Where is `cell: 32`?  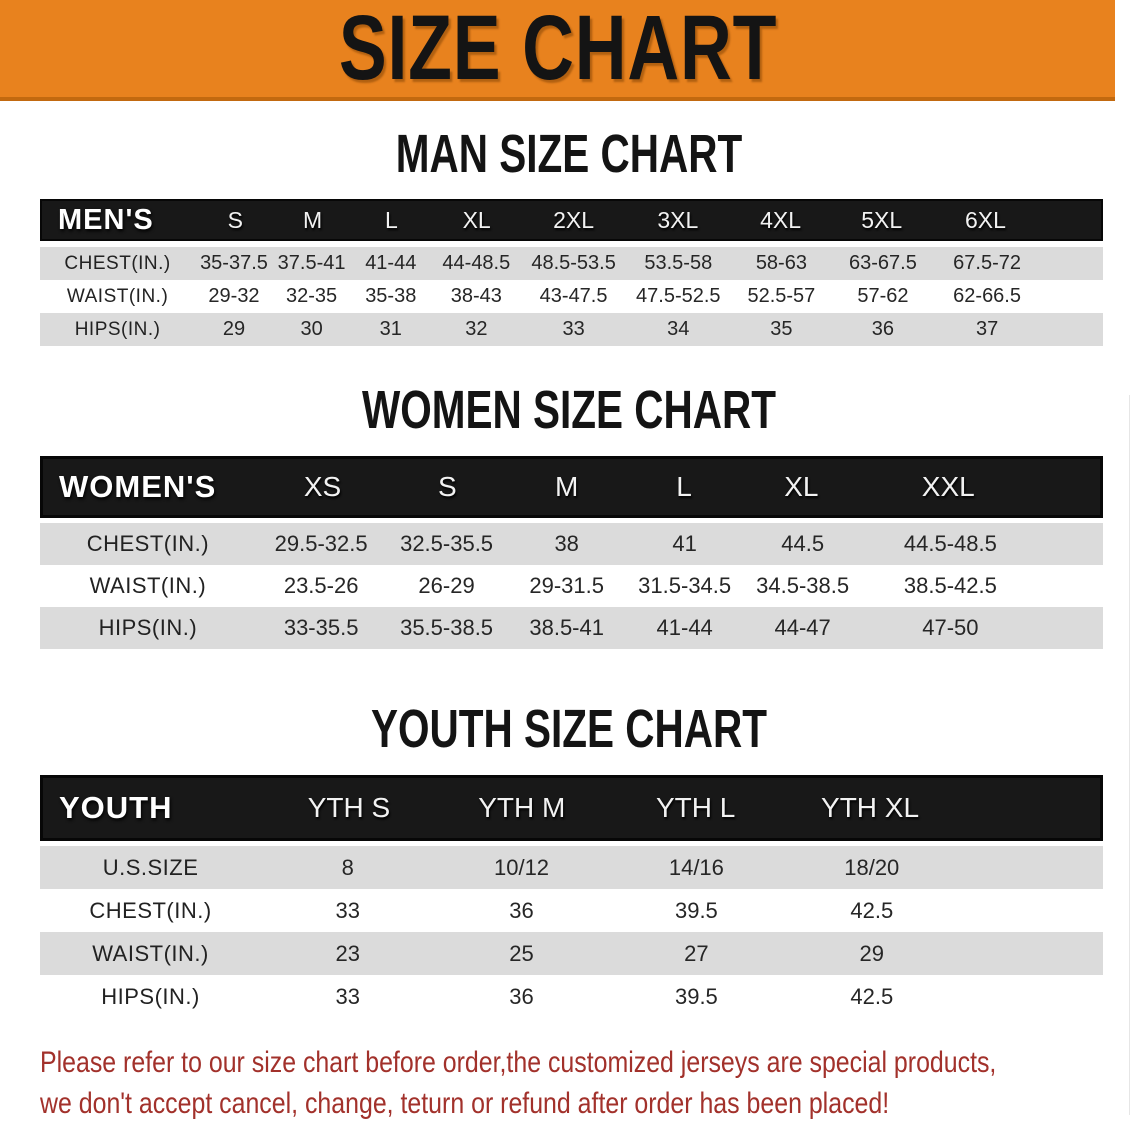
cell: 32 is located at coordinates (476, 329).